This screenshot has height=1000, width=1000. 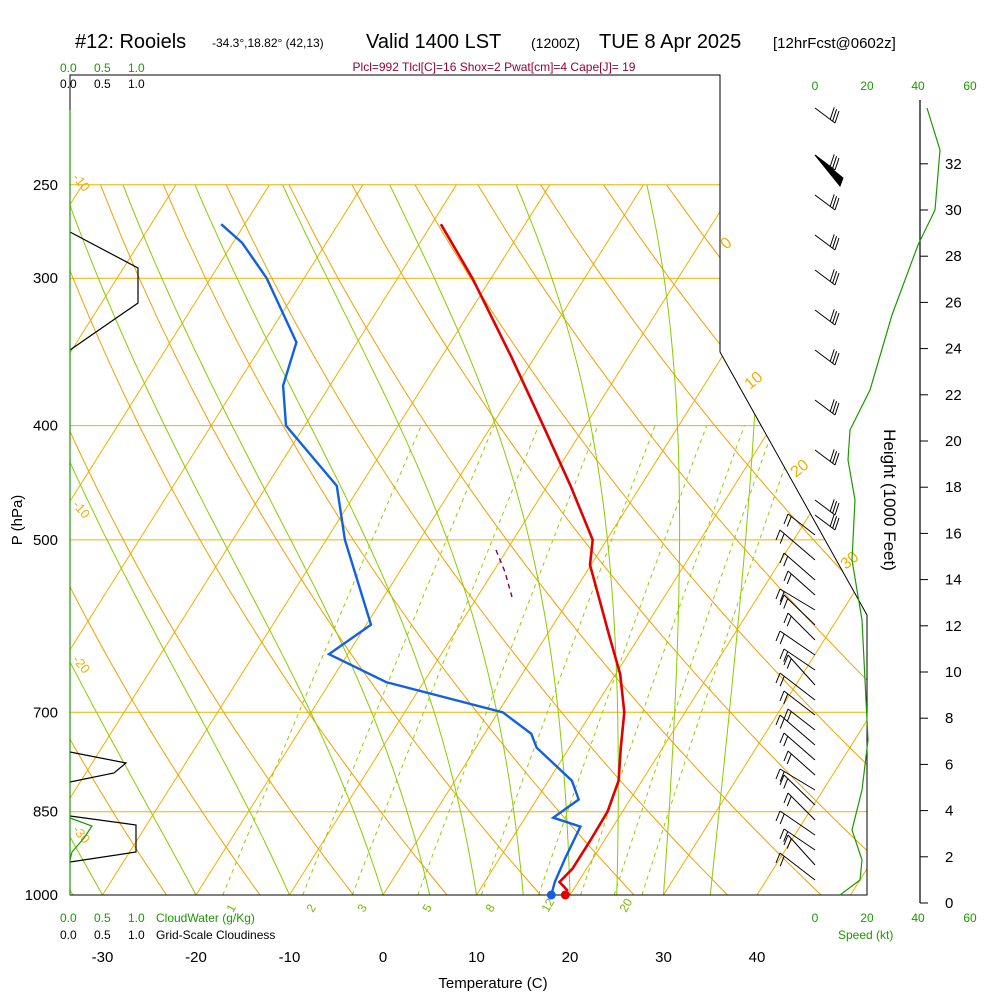 I want to click on pressure-tick-label: 500, so click(x=45, y=540).